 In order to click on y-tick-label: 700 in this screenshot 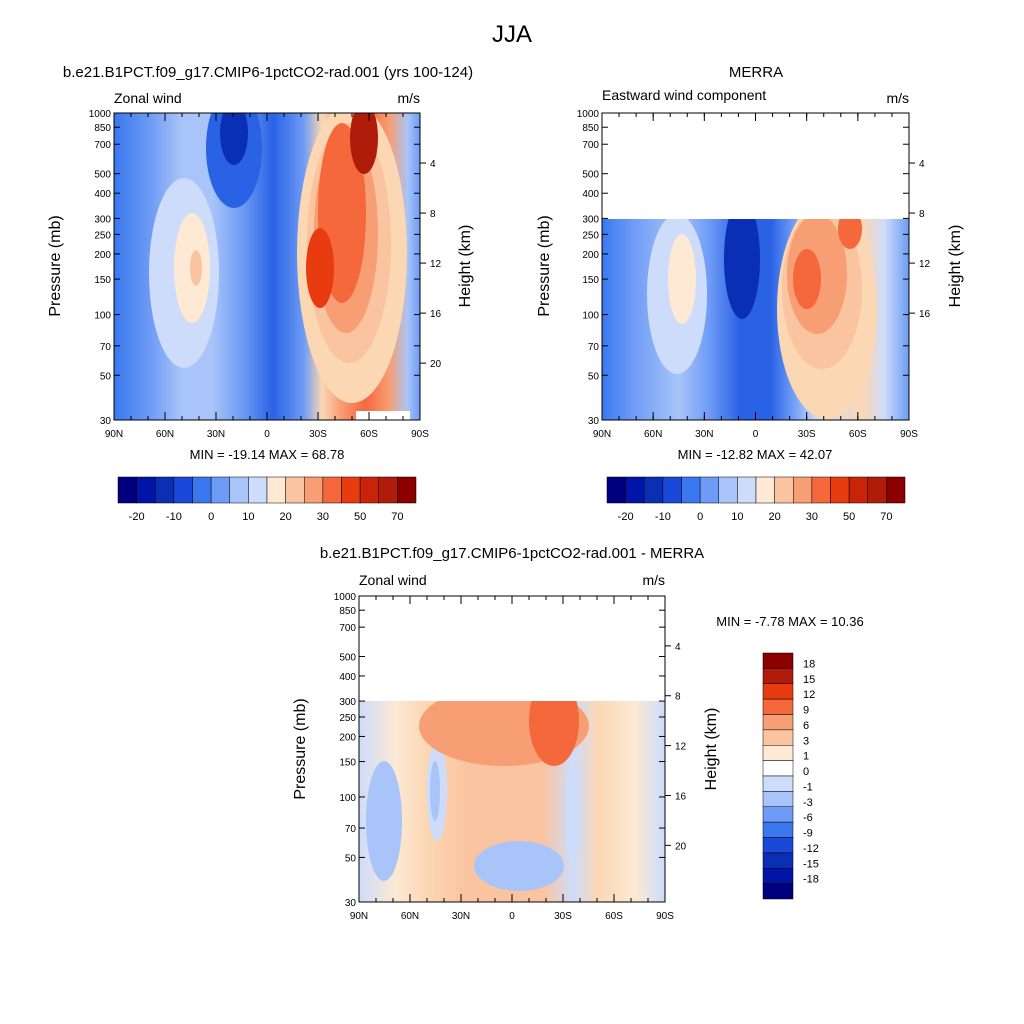, I will do `click(347, 628)`.